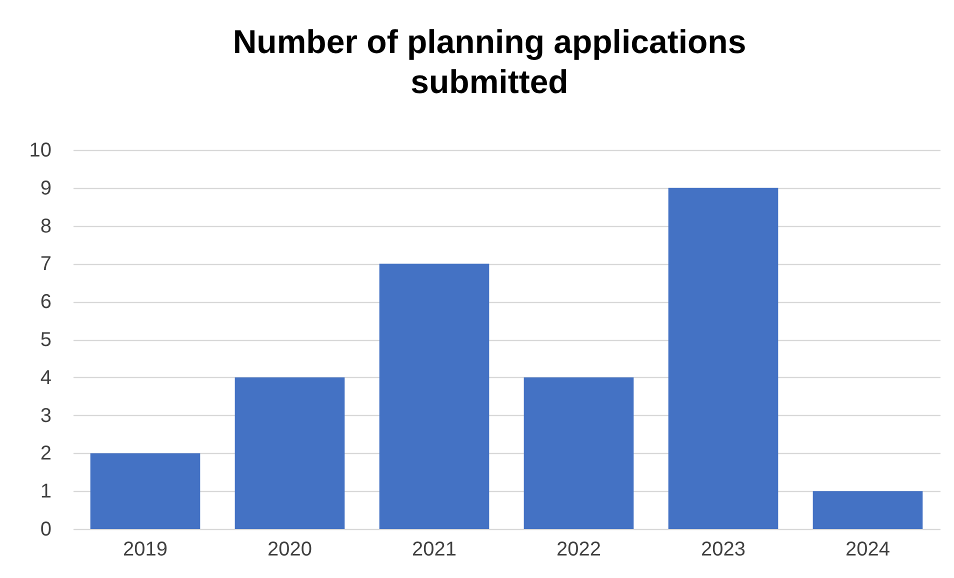  Describe the element at coordinates (723, 549) in the screenshot. I see `x-tick-label: 2023` at that location.